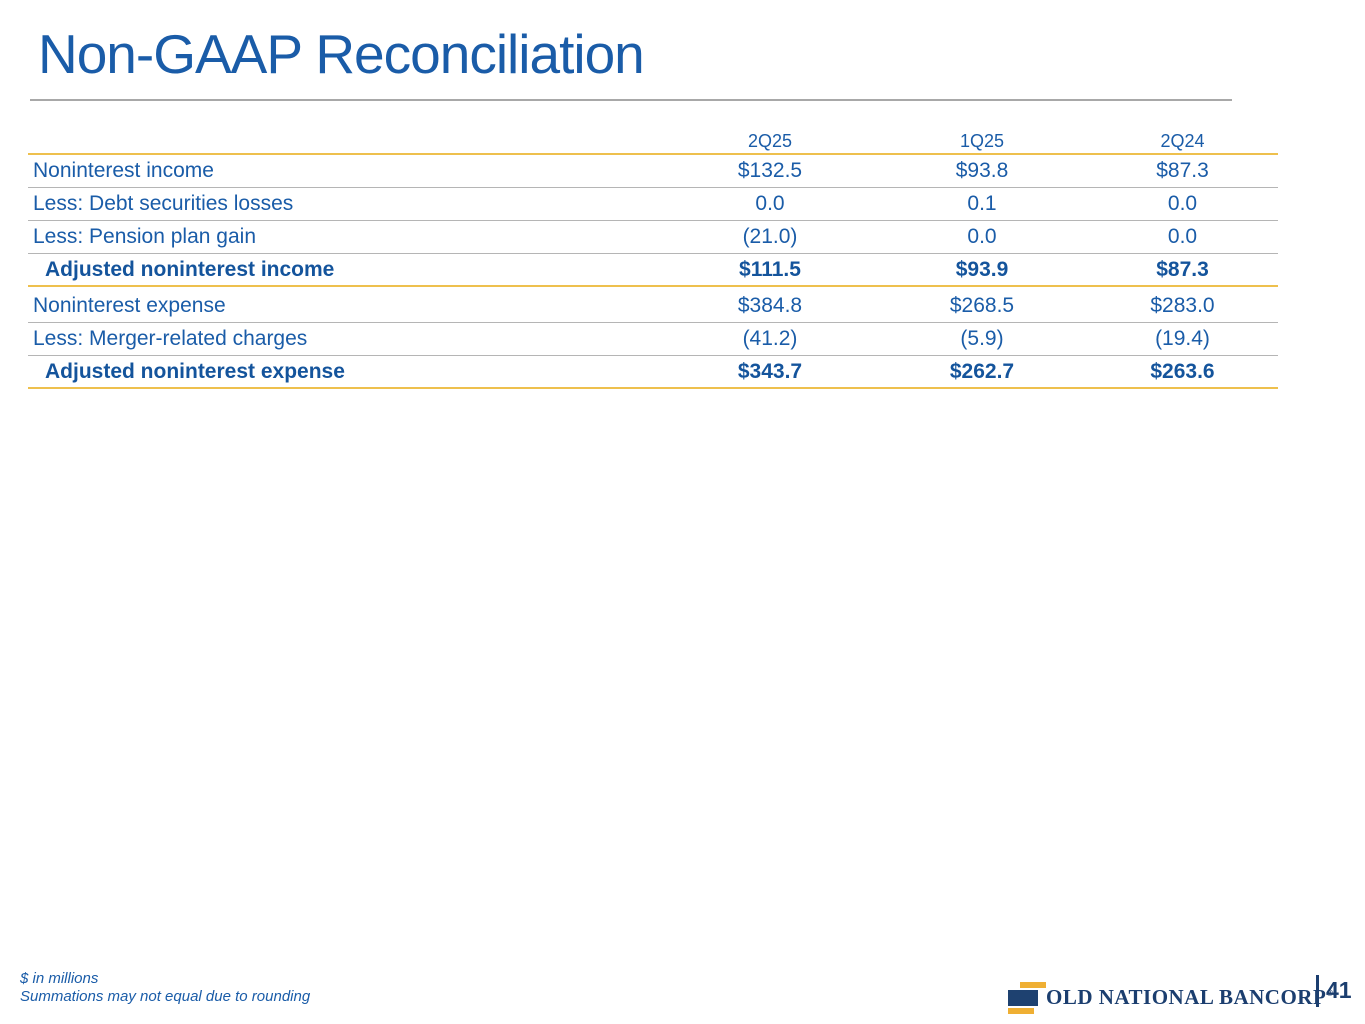 The image size is (1365, 1024). What do you see at coordinates (1317, 991) in the screenshot?
I see `page-number-divider` at bounding box center [1317, 991].